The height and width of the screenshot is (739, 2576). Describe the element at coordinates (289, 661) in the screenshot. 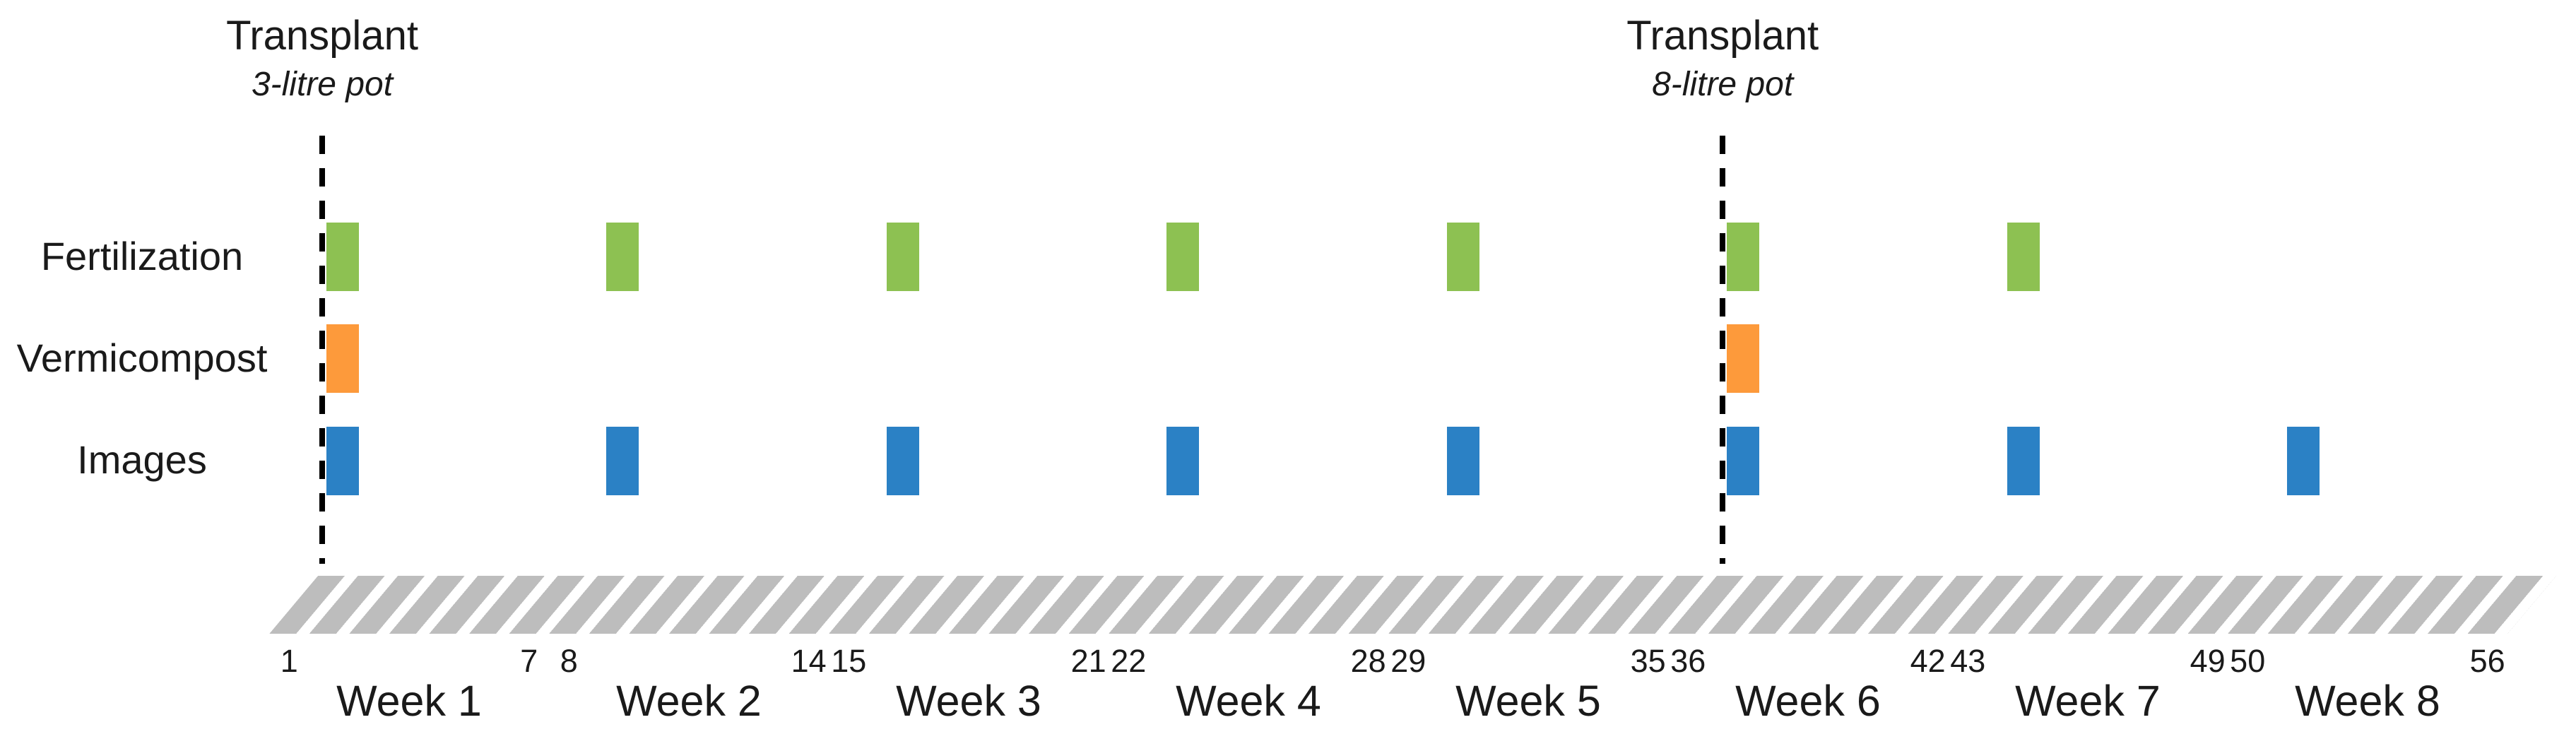

I see `day-tick-1: 1` at that location.